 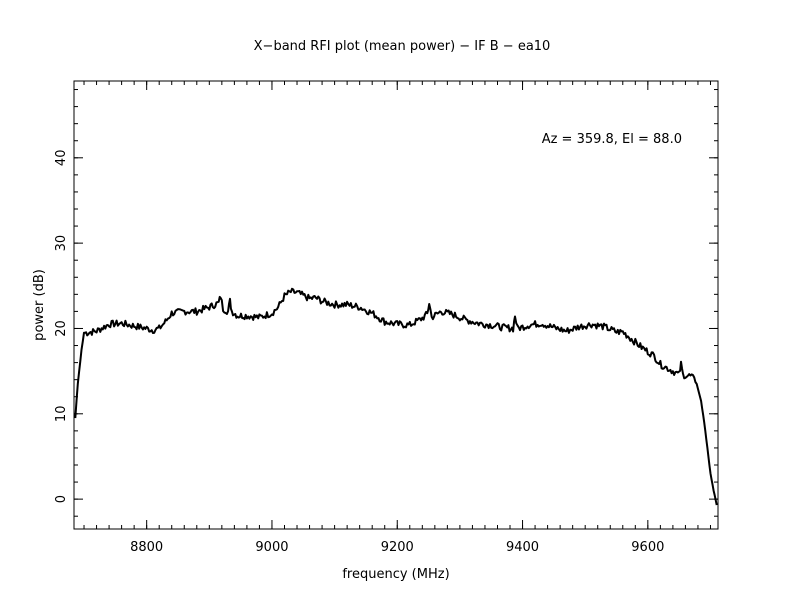 I want to click on x-tick-label: 9000, so click(x=271, y=547).